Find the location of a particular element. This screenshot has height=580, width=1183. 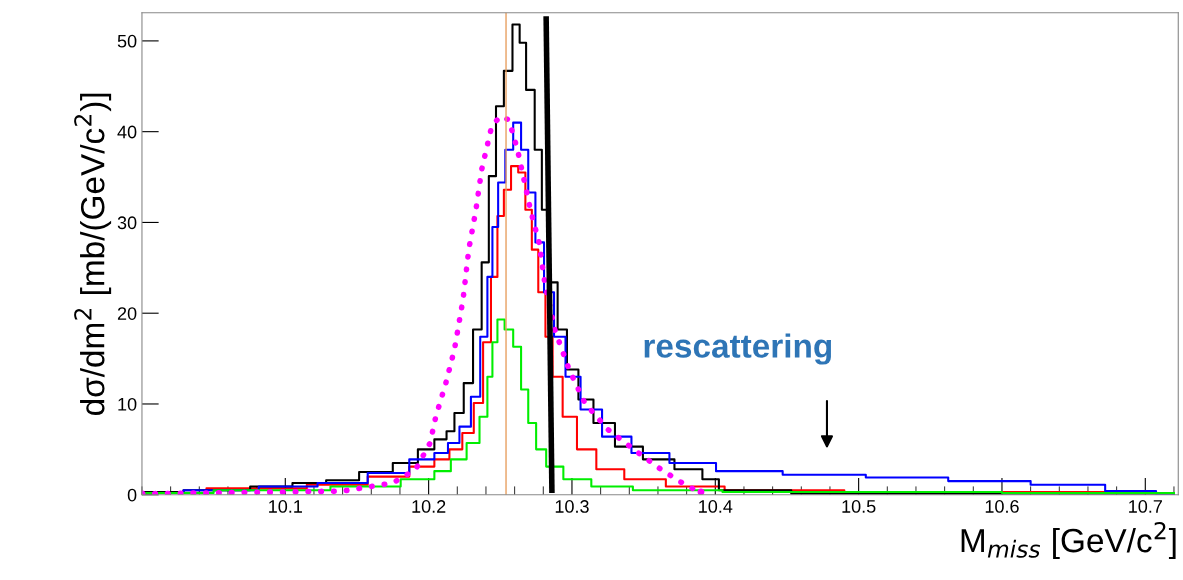

x-tick-label: 10.1 is located at coordinates (285, 506).